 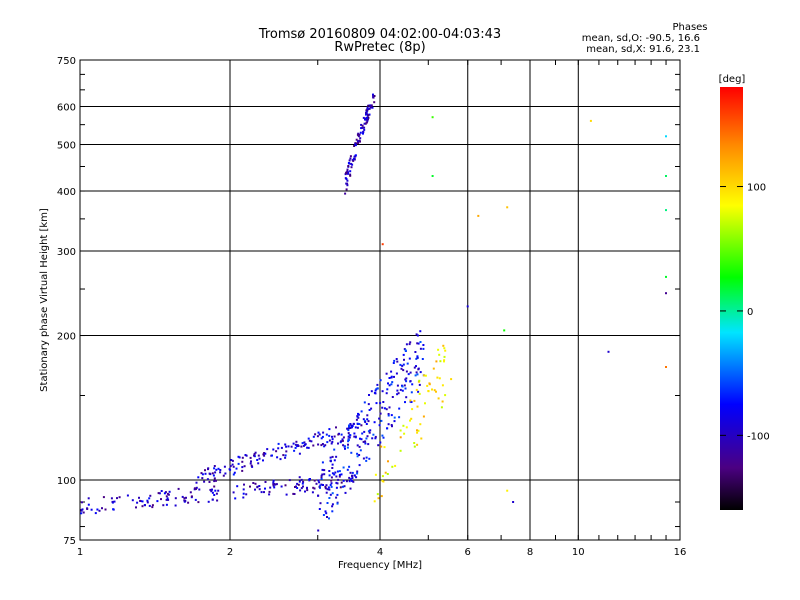 What do you see at coordinates (690, 27) in the screenshot?
I see `phase-legend-title: Phases` at bounding box center [690, 27].